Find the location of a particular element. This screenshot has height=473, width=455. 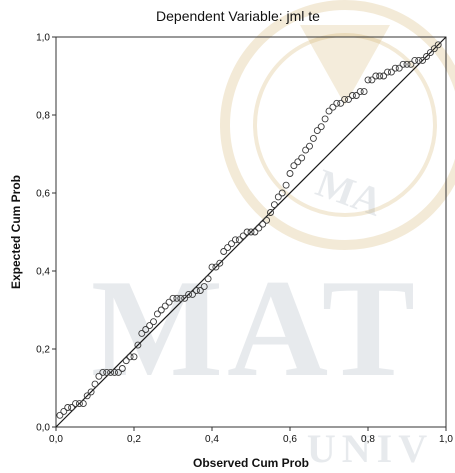

x-tick-label: 0,6 is located at coordinates (290, 439).